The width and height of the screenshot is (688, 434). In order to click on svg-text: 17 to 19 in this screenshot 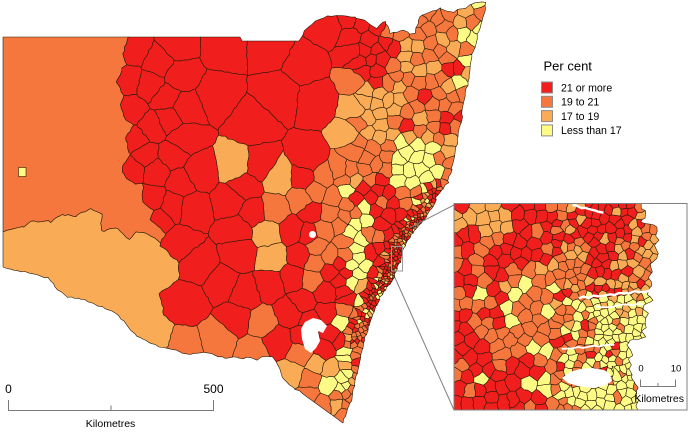, I will do `click(580, 117)`.